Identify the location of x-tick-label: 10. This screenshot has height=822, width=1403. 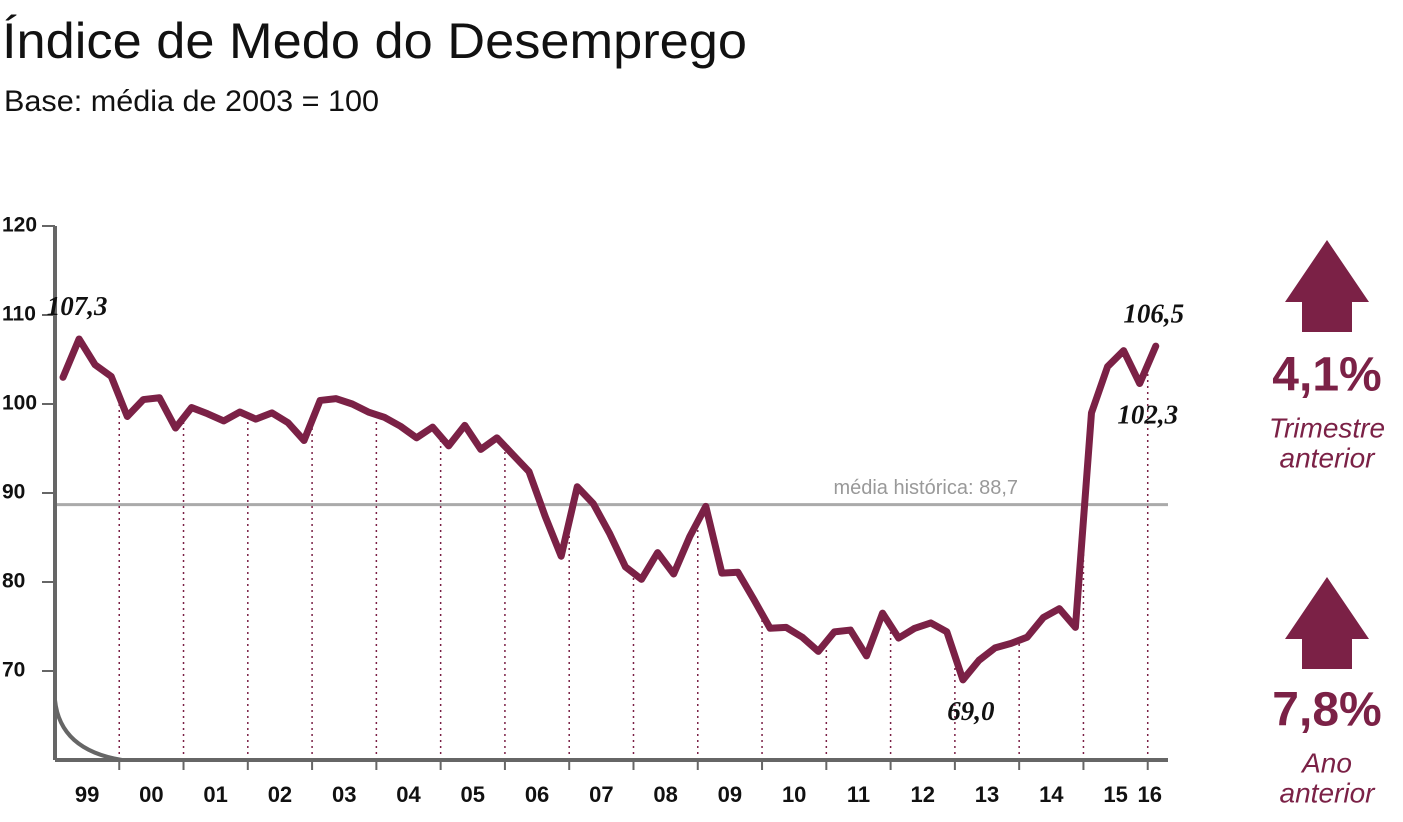
(794, 794).